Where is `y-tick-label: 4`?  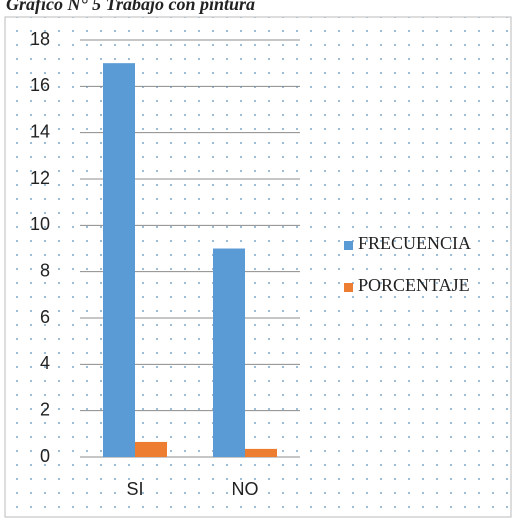
y-tick-label: 4 is located at coordinates (45, 363).